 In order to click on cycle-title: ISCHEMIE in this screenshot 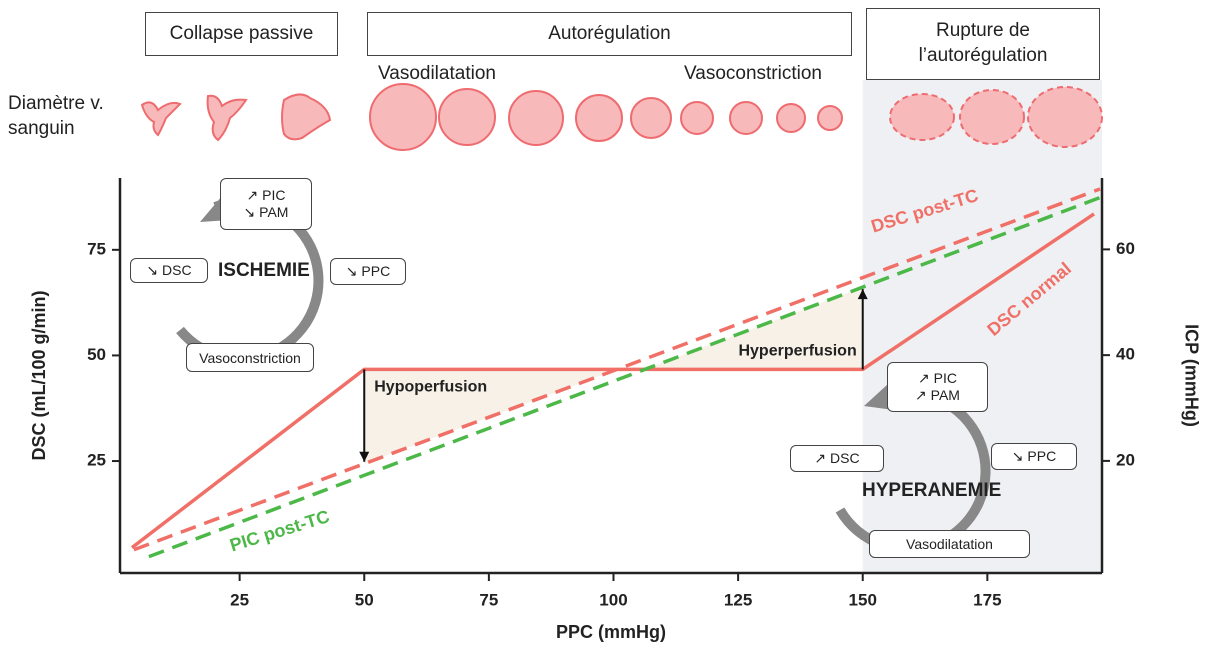, I will do `click(264, 270)`.